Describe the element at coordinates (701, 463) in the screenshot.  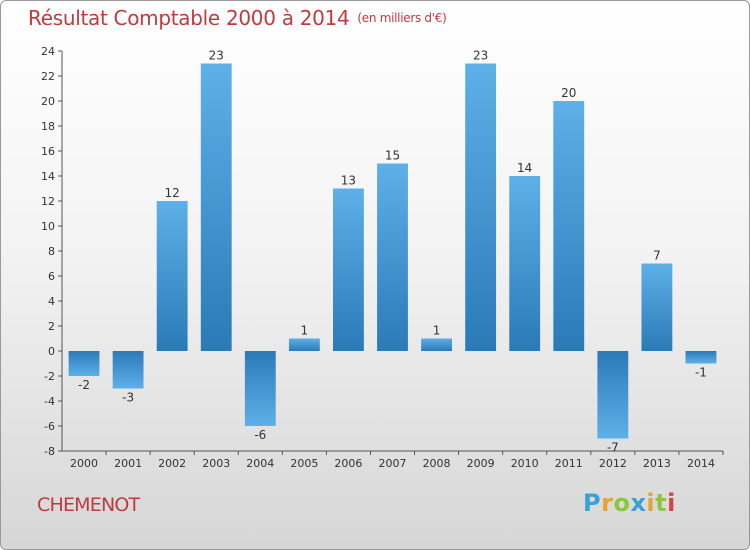
I see `x-tick-label: 2014` at that location.